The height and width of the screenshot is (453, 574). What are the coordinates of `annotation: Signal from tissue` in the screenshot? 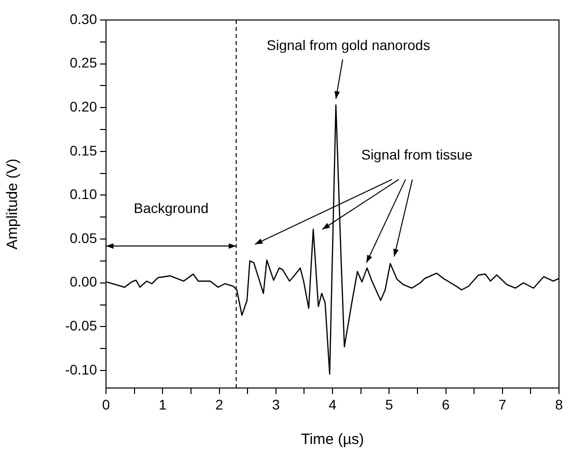 It's located at (417, 154).